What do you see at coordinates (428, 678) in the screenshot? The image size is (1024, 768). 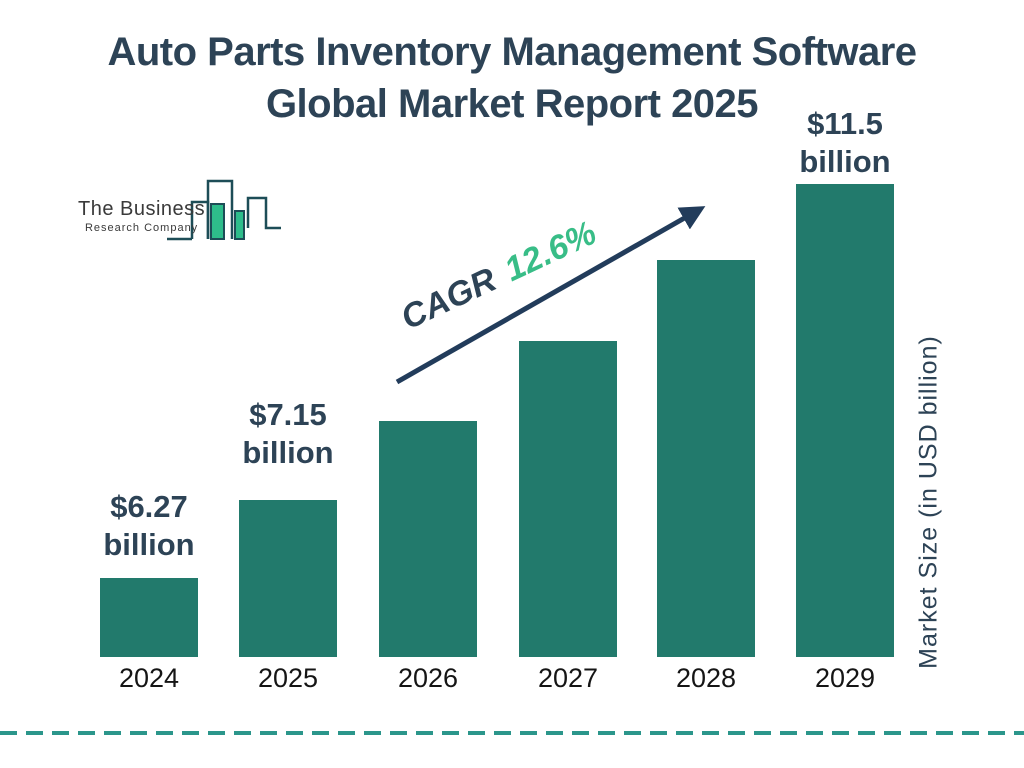 I see `x-tick-2026: 2026` at bounding box center [428, 678].